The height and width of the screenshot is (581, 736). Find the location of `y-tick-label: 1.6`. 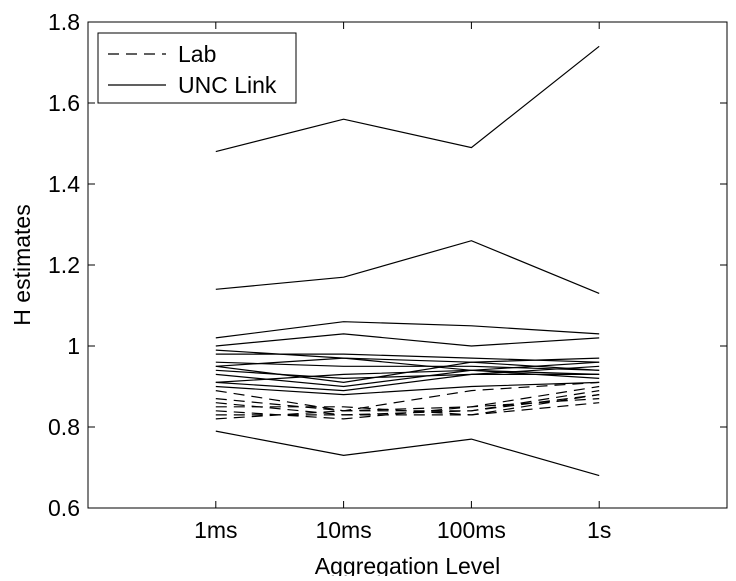

y-tick-label: 1.6 is located at coordinates (64, 103).